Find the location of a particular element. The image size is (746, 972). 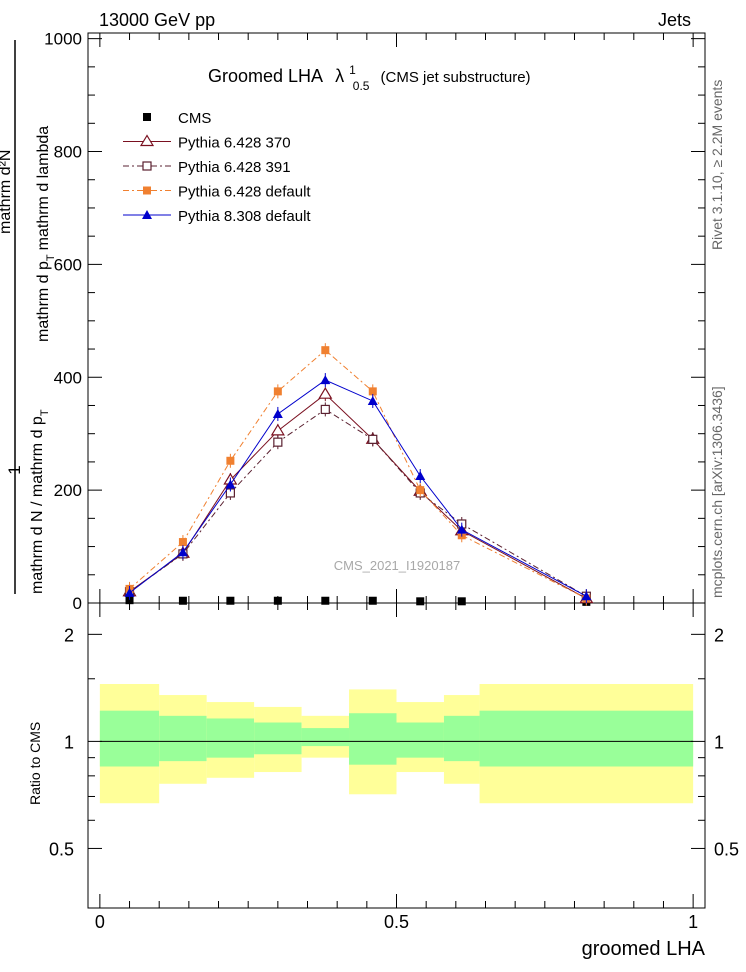

legend-label: Pythia 6.428 370 is located at coordinates (234, 143).